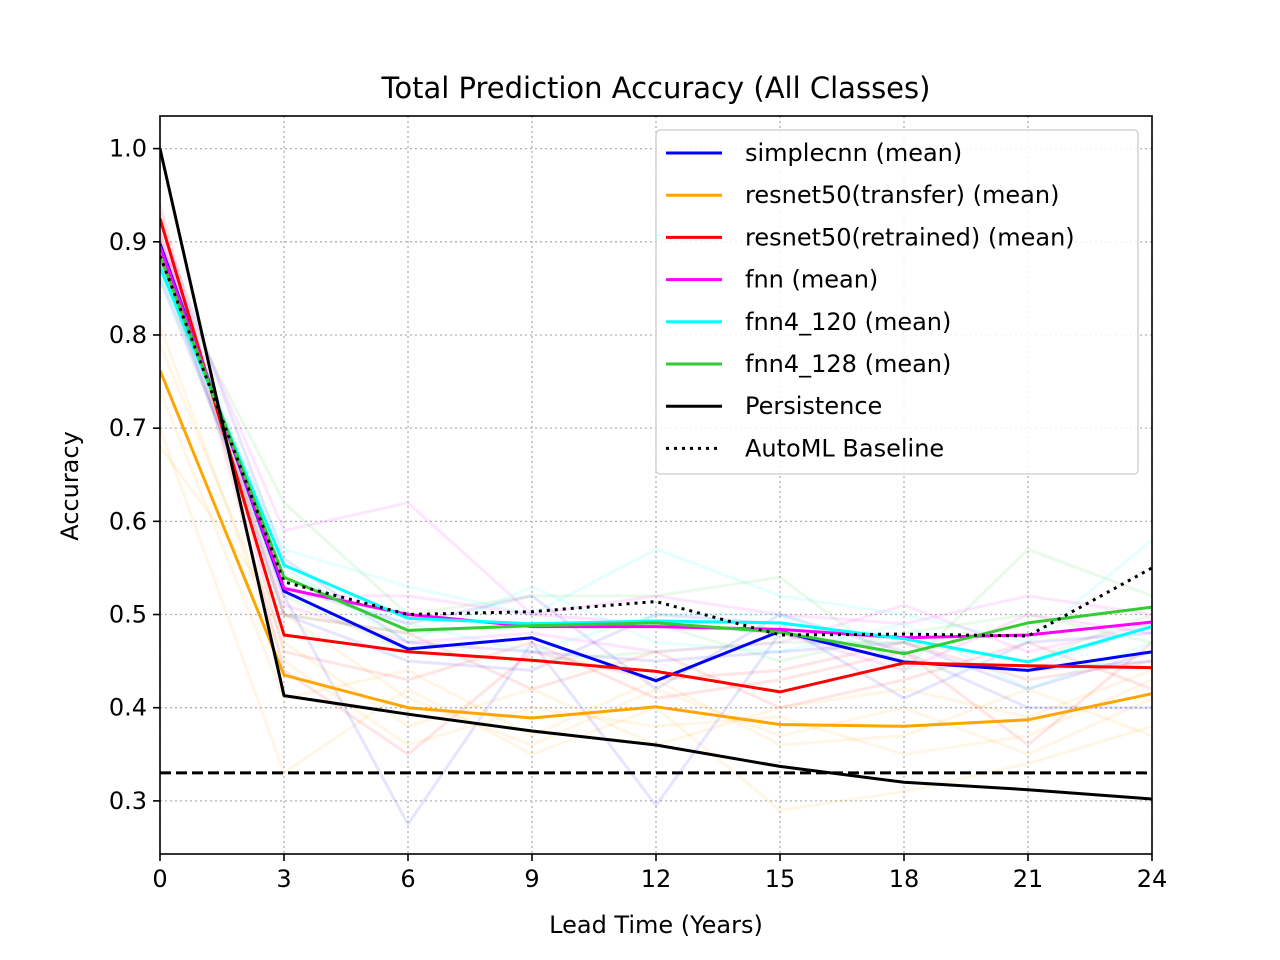  What do you see at coordinates (904, 879) in the screenshot?
I see `x-tick-label: 18` at bounding box center [904, 879].